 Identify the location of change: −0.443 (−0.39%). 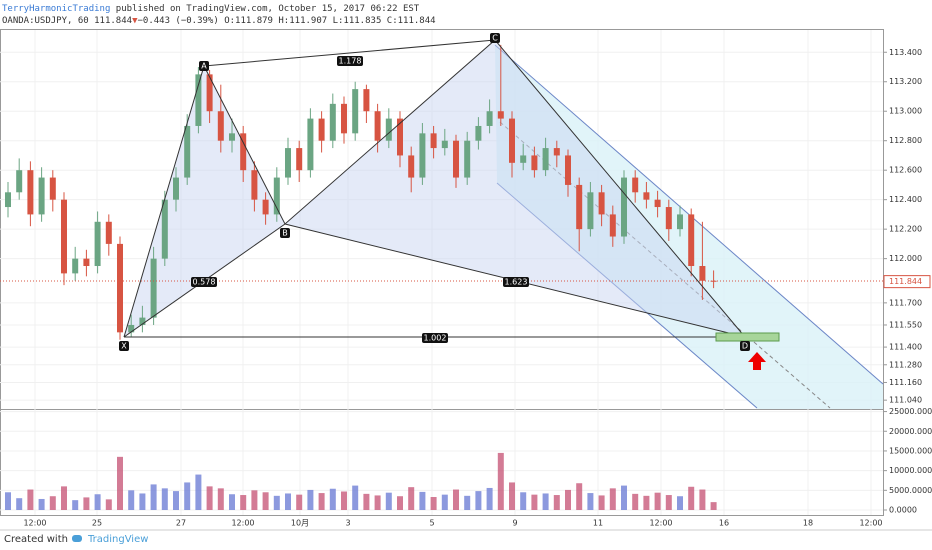
(177, 21).